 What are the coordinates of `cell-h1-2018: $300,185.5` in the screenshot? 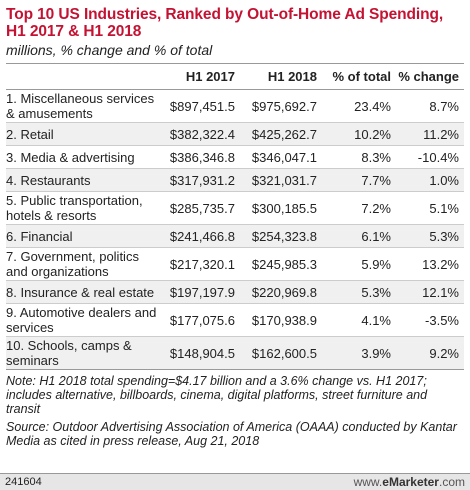 It's located at (281, 208).